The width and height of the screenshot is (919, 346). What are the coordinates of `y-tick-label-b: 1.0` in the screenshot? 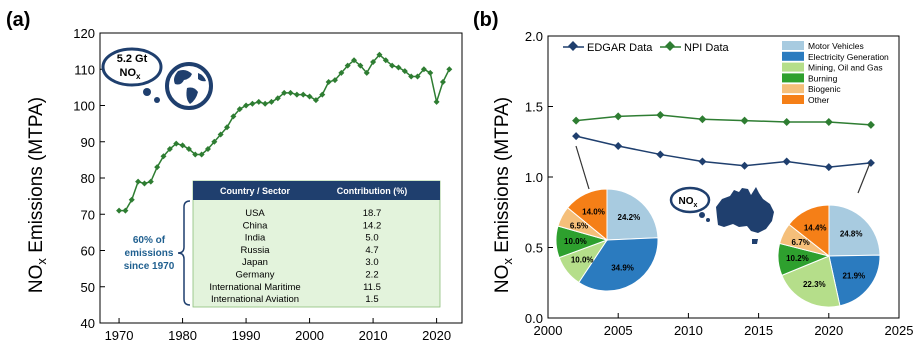 It's located at (534, 177).